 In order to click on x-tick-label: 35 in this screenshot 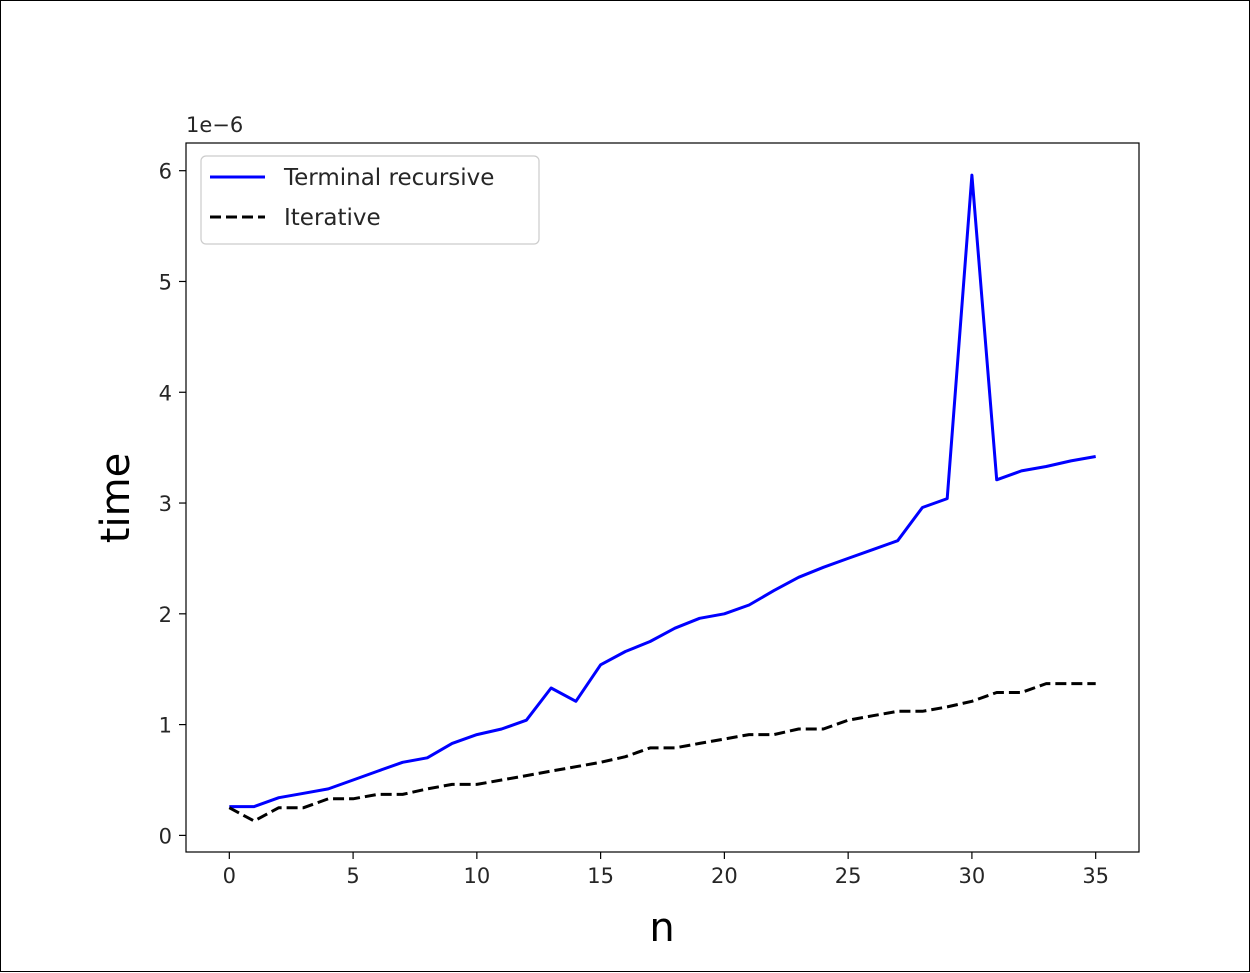, I will do `click(1095, 876)`.